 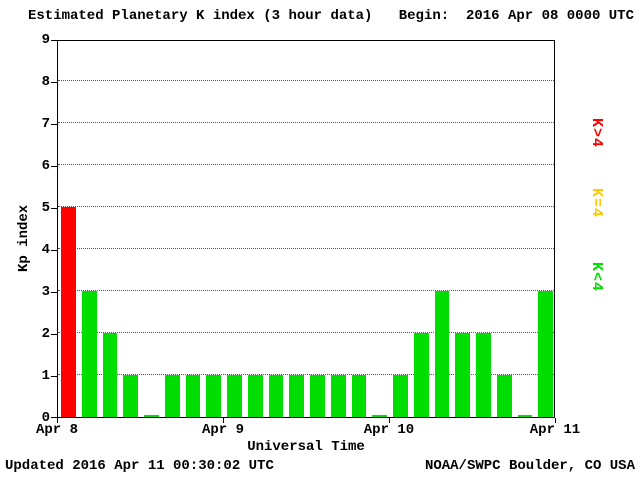 I want to click on y-tick-label: 7, so click(x=45, y=124).